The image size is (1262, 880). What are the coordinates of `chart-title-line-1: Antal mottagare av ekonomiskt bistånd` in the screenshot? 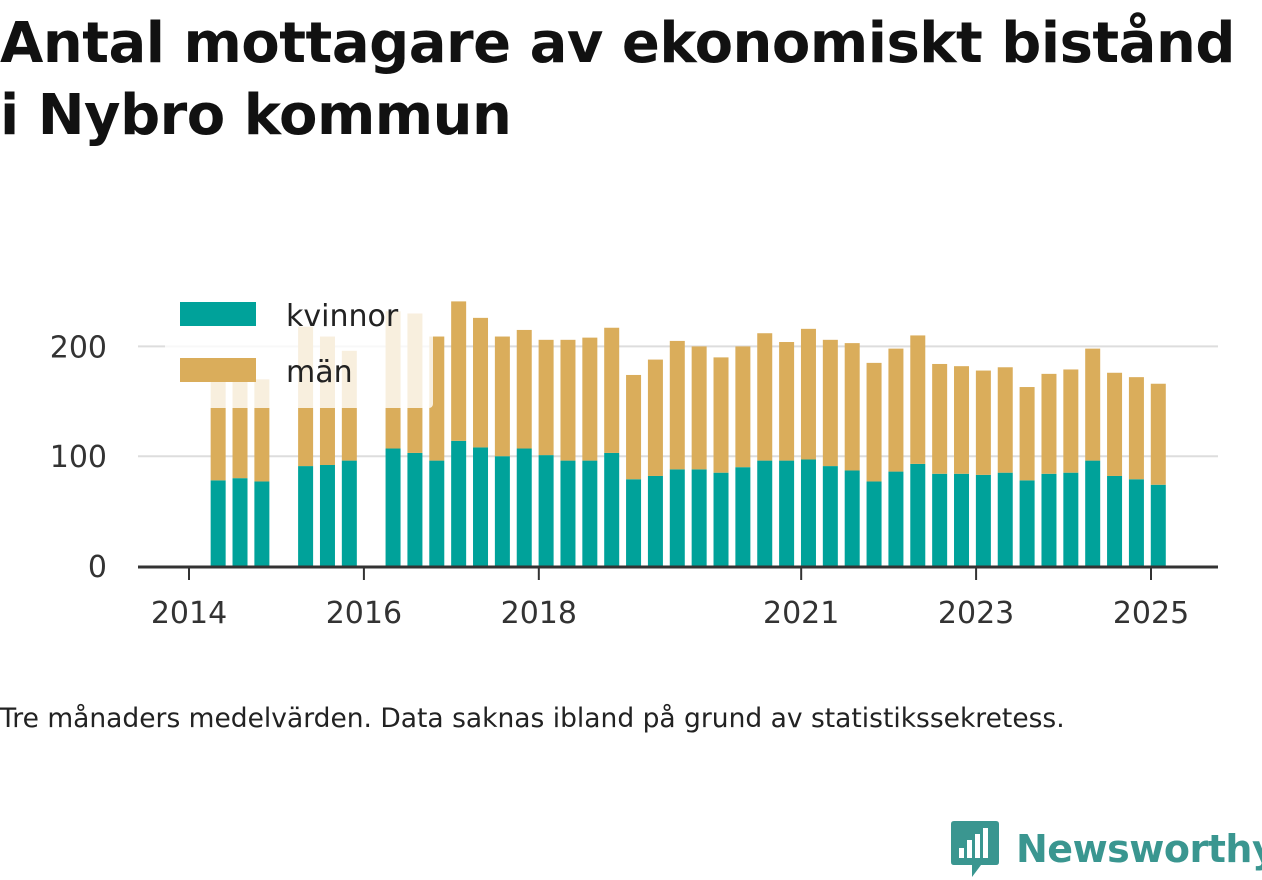 It's located at (617, 43).